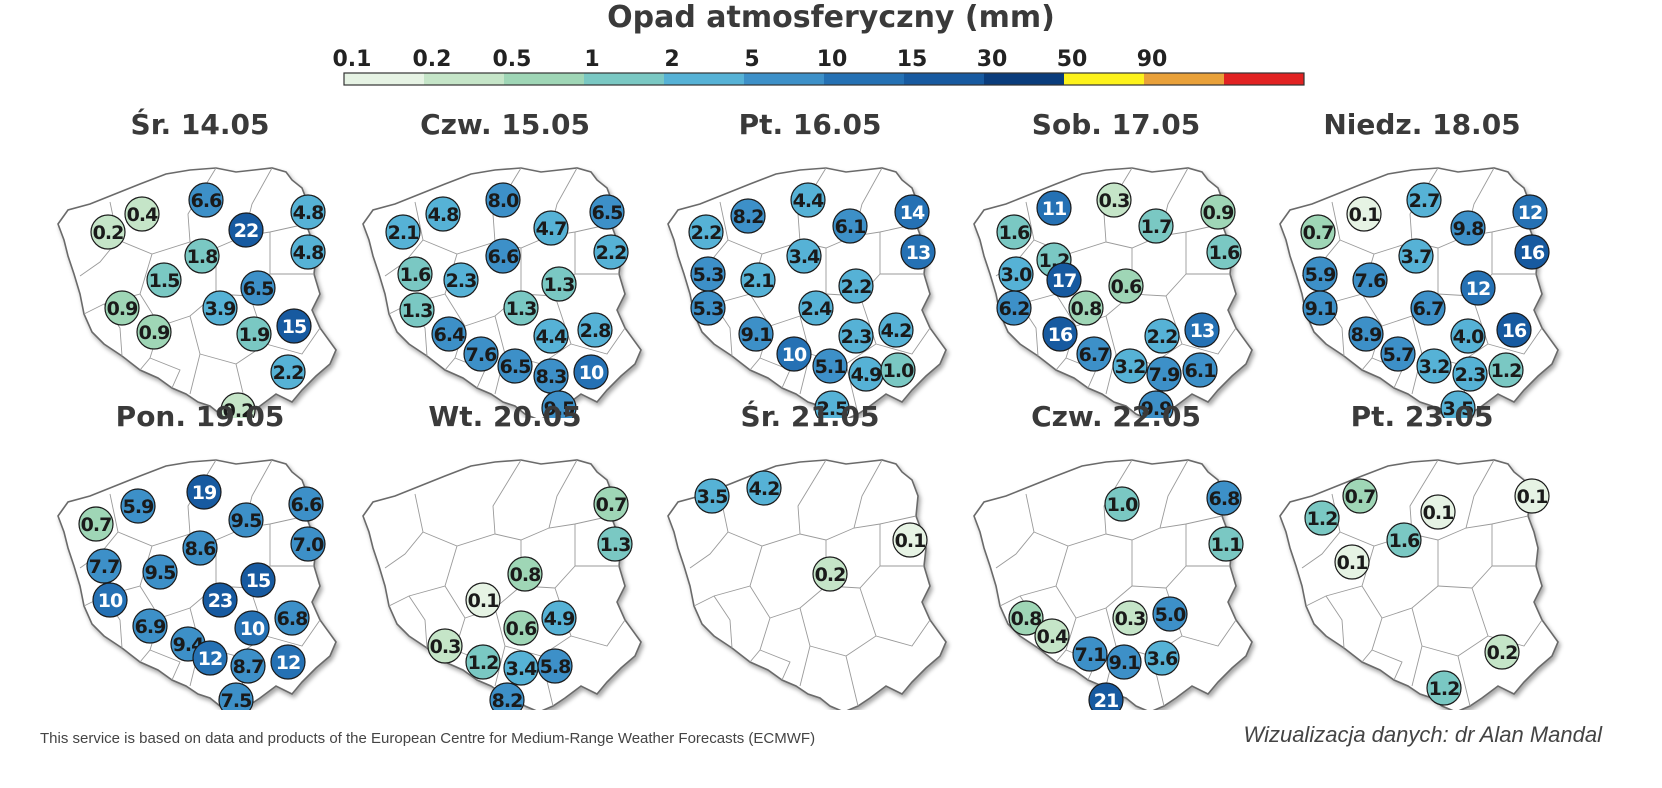 The width and height of the screenshot is (1662, 788). Describe the element at coordinates (1478, 288) in the screenshot. I see `precipitation-bubble: 12` at that location.